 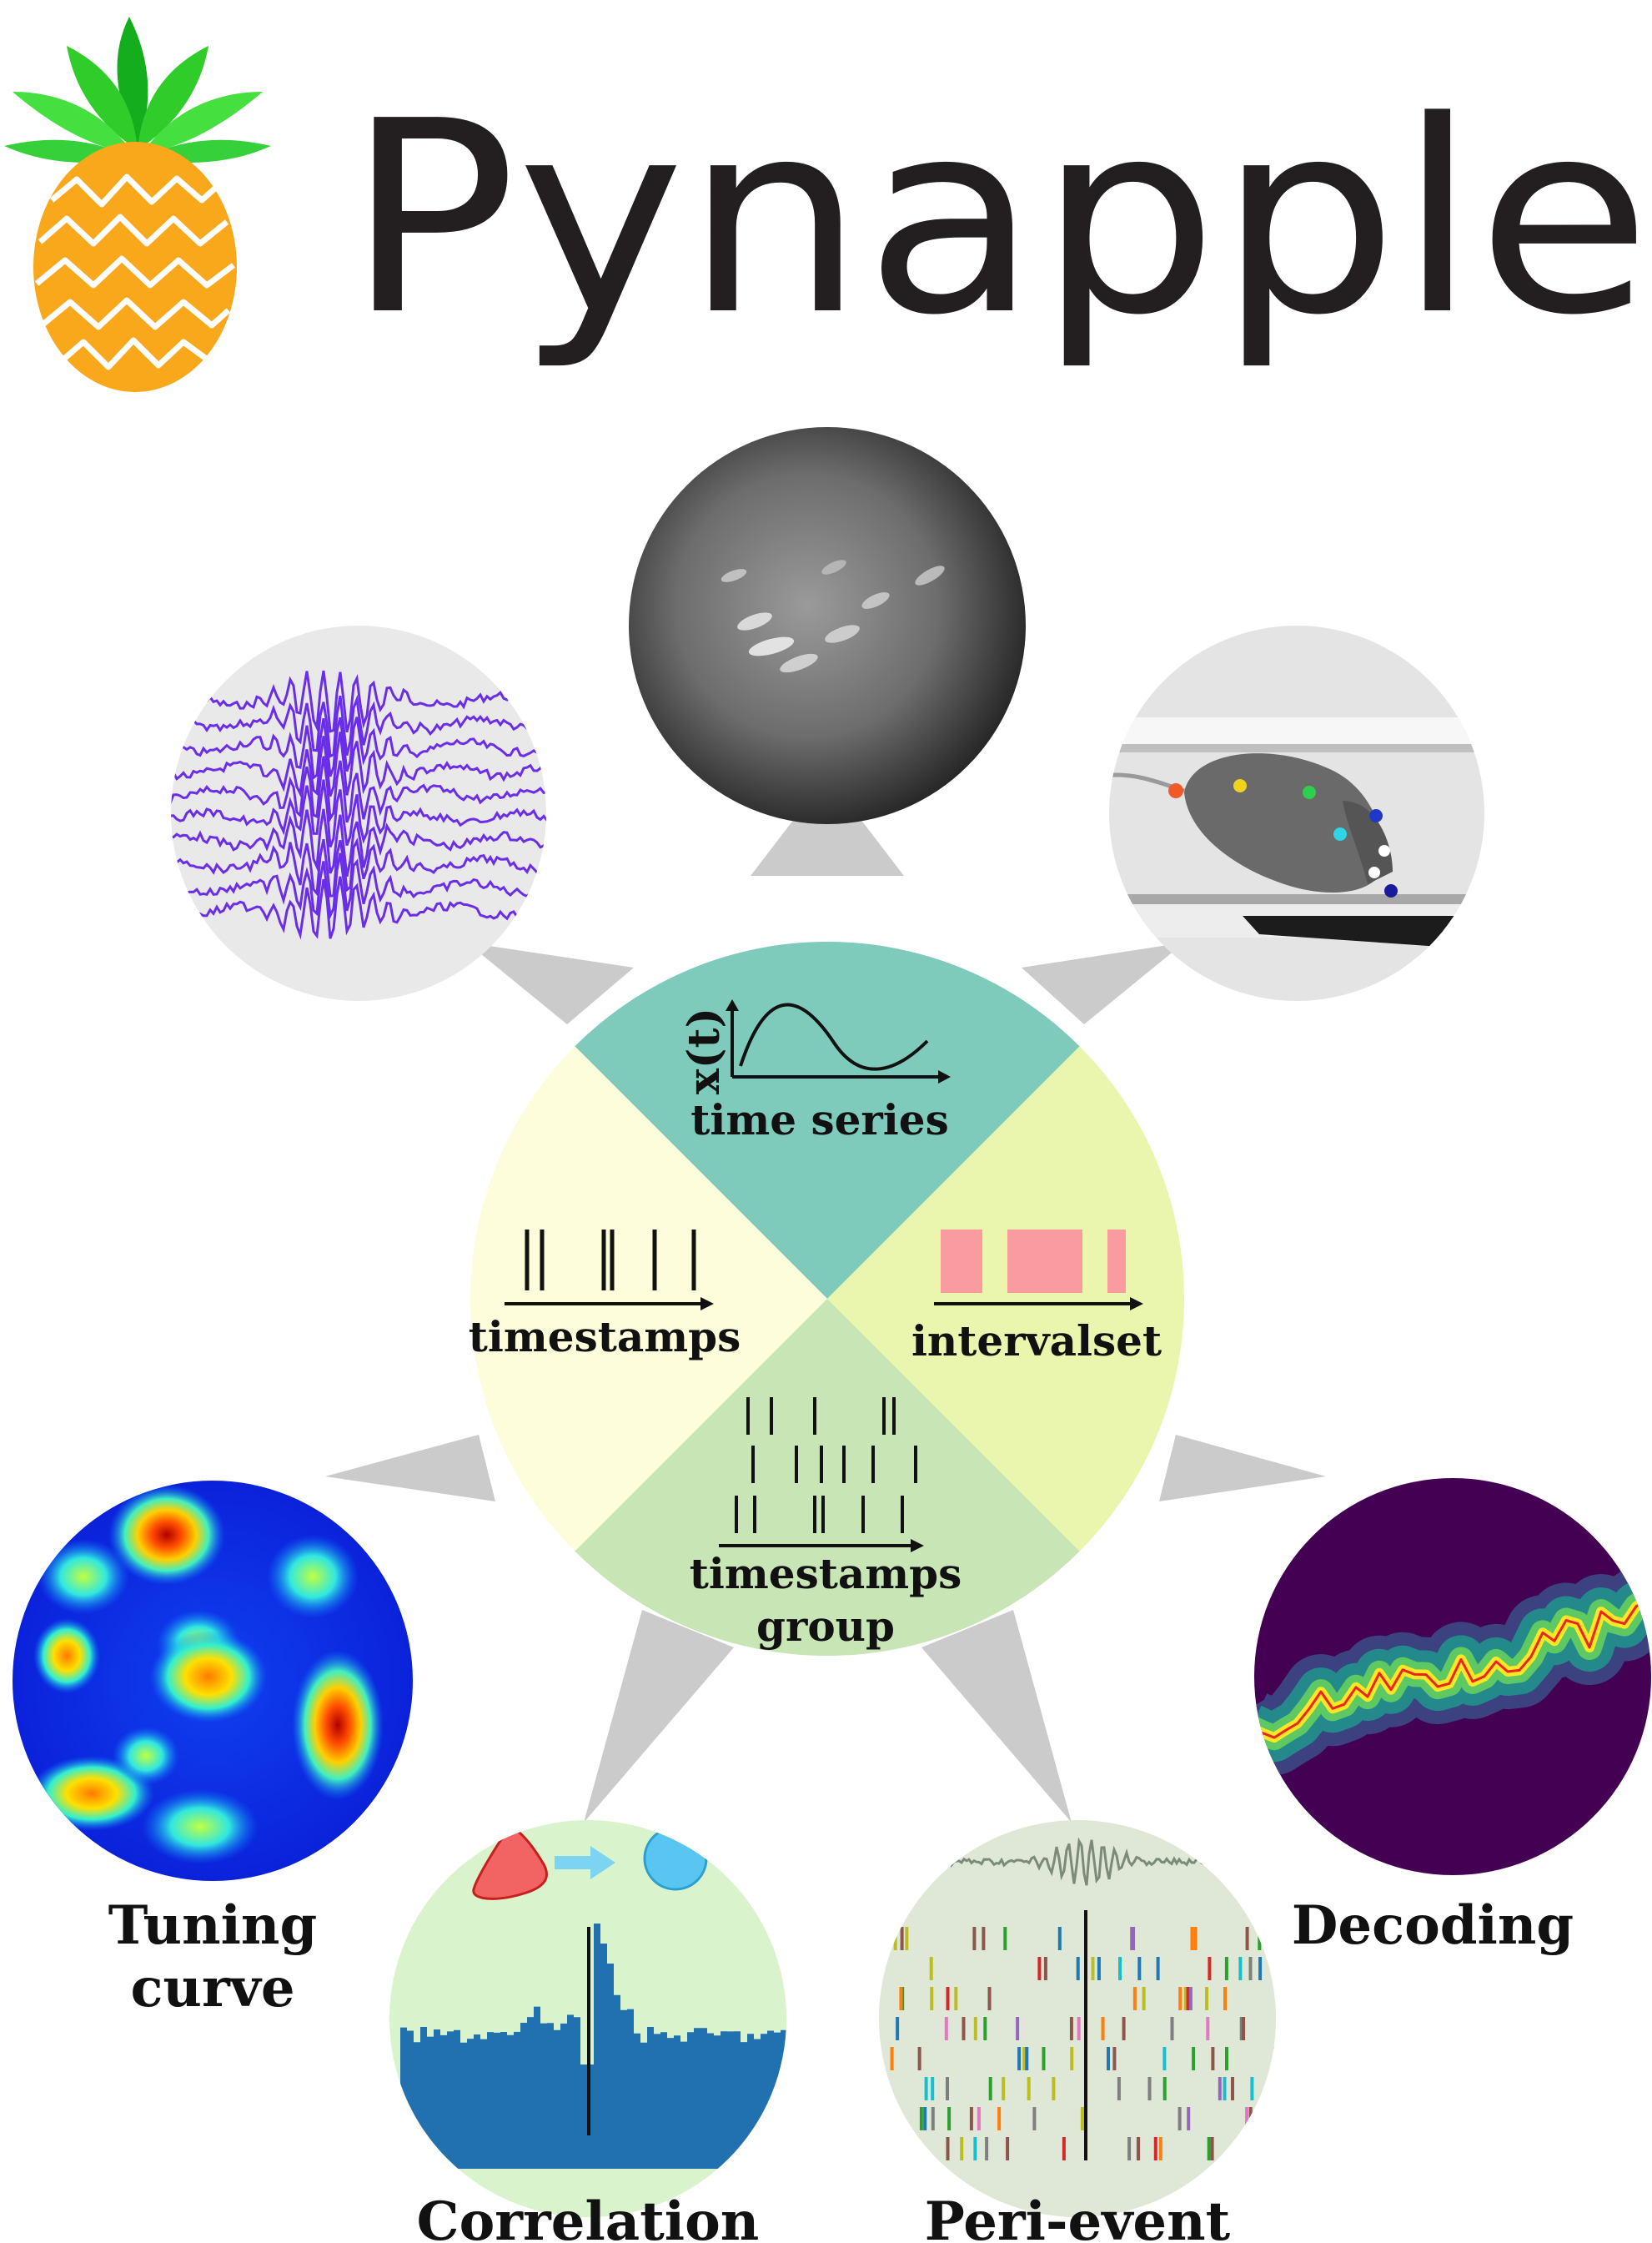 I want to click on brand-title: Pynapple, so click(x=998, y=218).